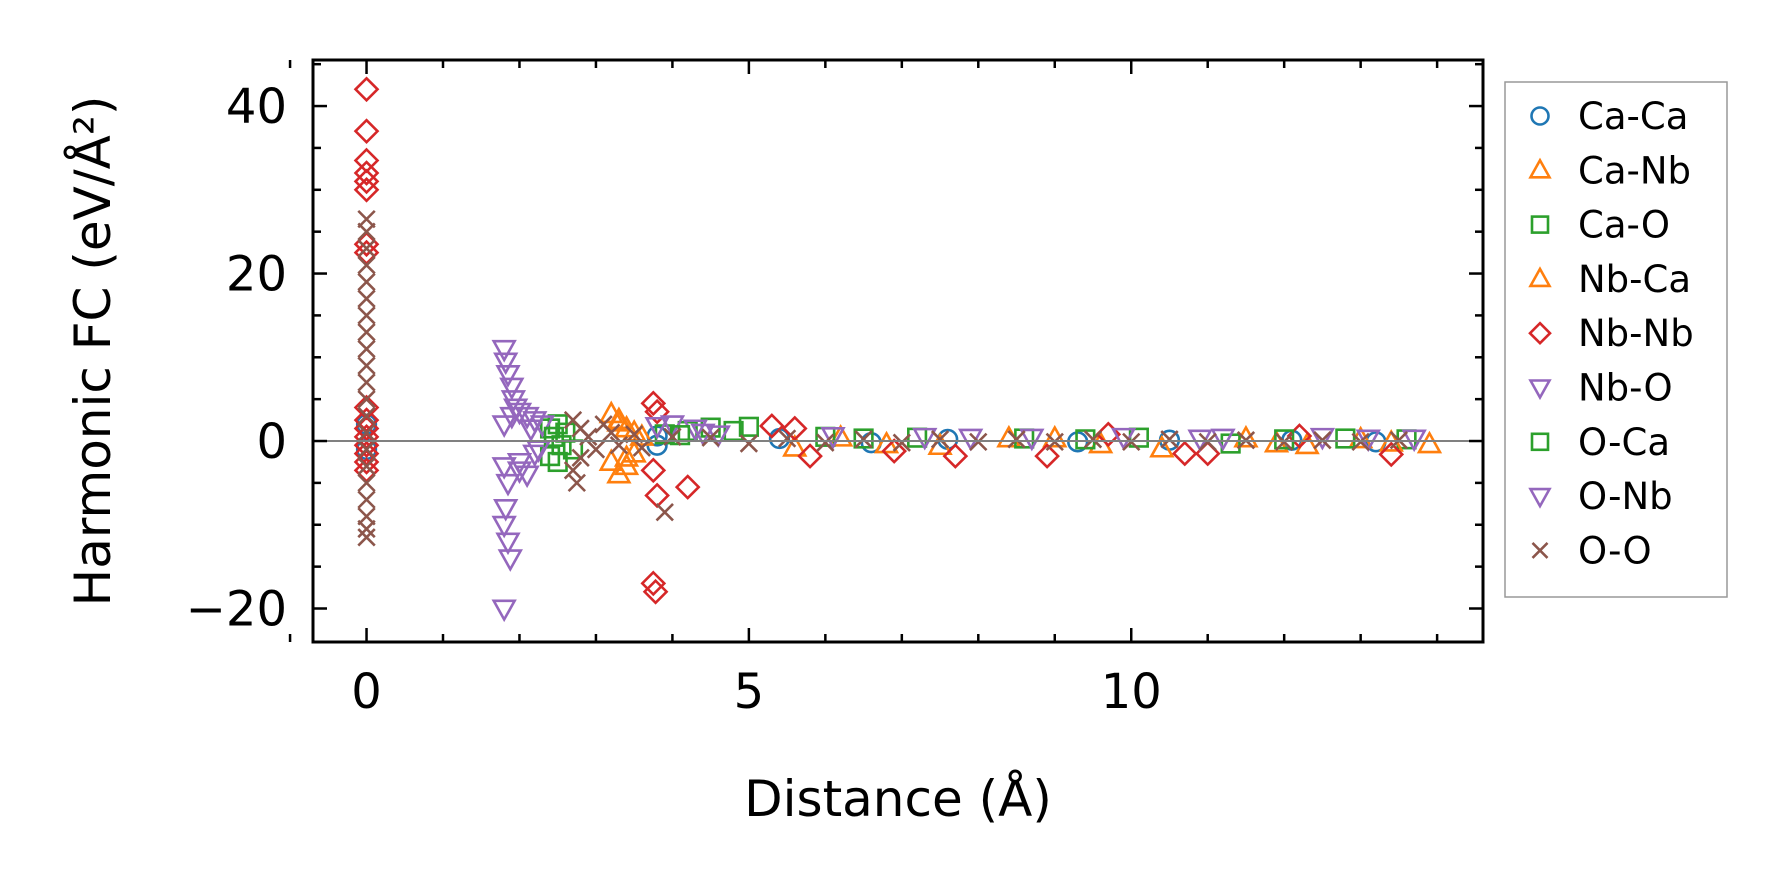 Image resolution: width=1776 pixels, height=883 pixels. What do you see at coordinates (1540, 224) in the screenshot?
I see `legend-marker-ca-o` at bounding box center [1540, 224].